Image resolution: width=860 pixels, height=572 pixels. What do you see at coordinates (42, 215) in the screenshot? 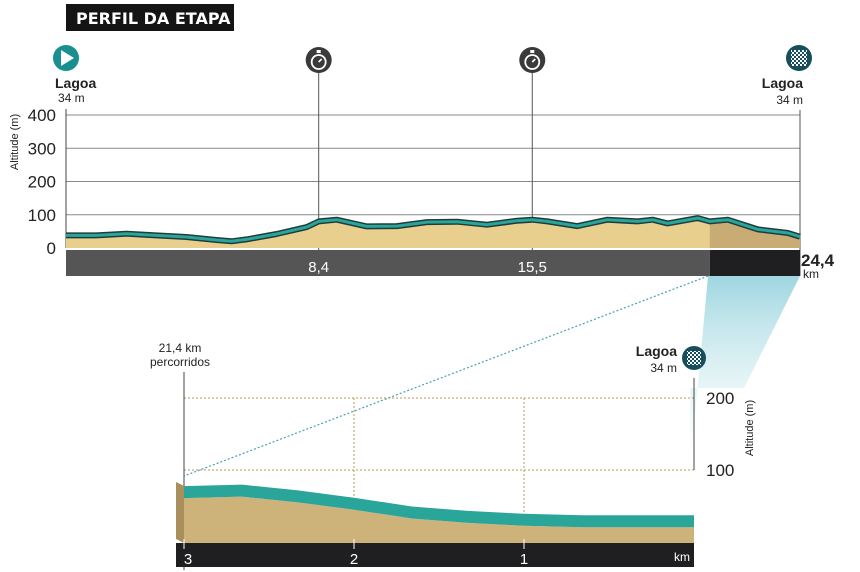
I see `main-y-tick-label: 100` at bounding box center [42, 215].